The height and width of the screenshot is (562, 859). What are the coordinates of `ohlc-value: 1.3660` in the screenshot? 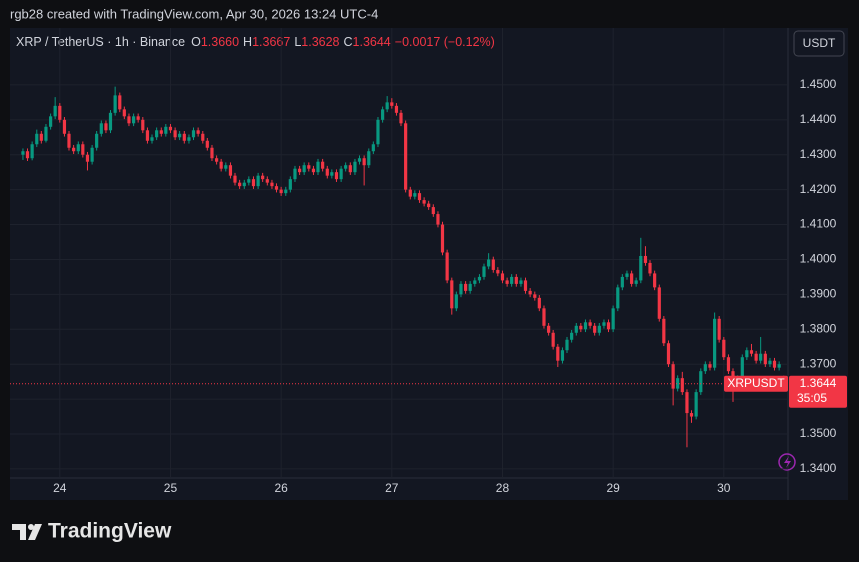 It's located at (220, 42).